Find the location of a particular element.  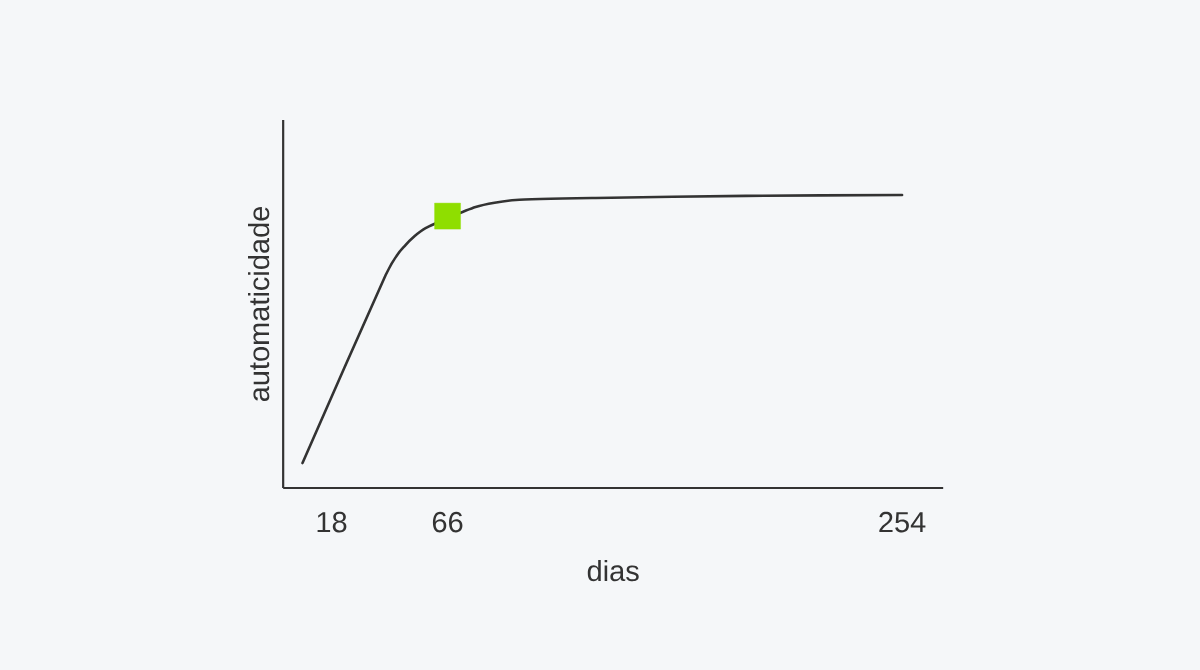

x-tick-label: 254 is located at coordinates (902, 522).